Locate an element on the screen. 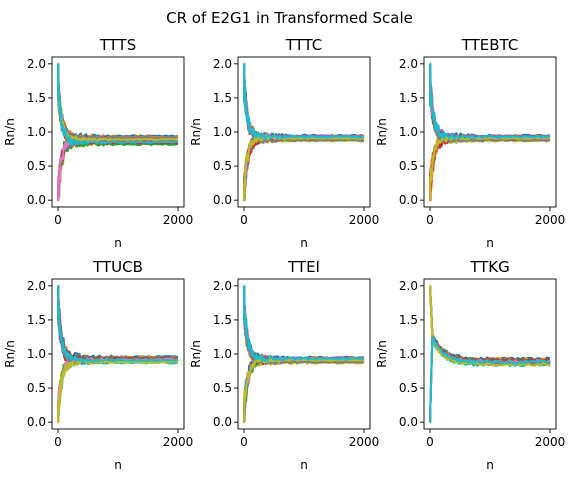 Image resolution: width=579 pixels, height=480 pixels. axes-frame is located at coordinates (118, 354).